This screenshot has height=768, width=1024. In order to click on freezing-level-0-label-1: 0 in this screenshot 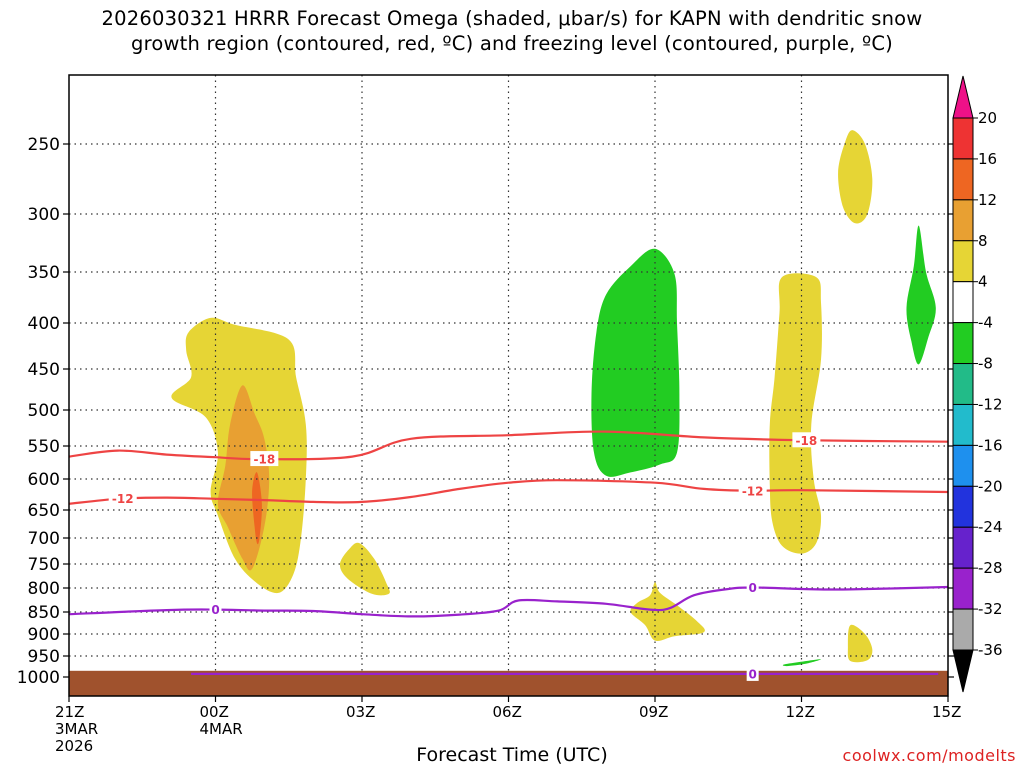, I will do `click(215, 610)`.